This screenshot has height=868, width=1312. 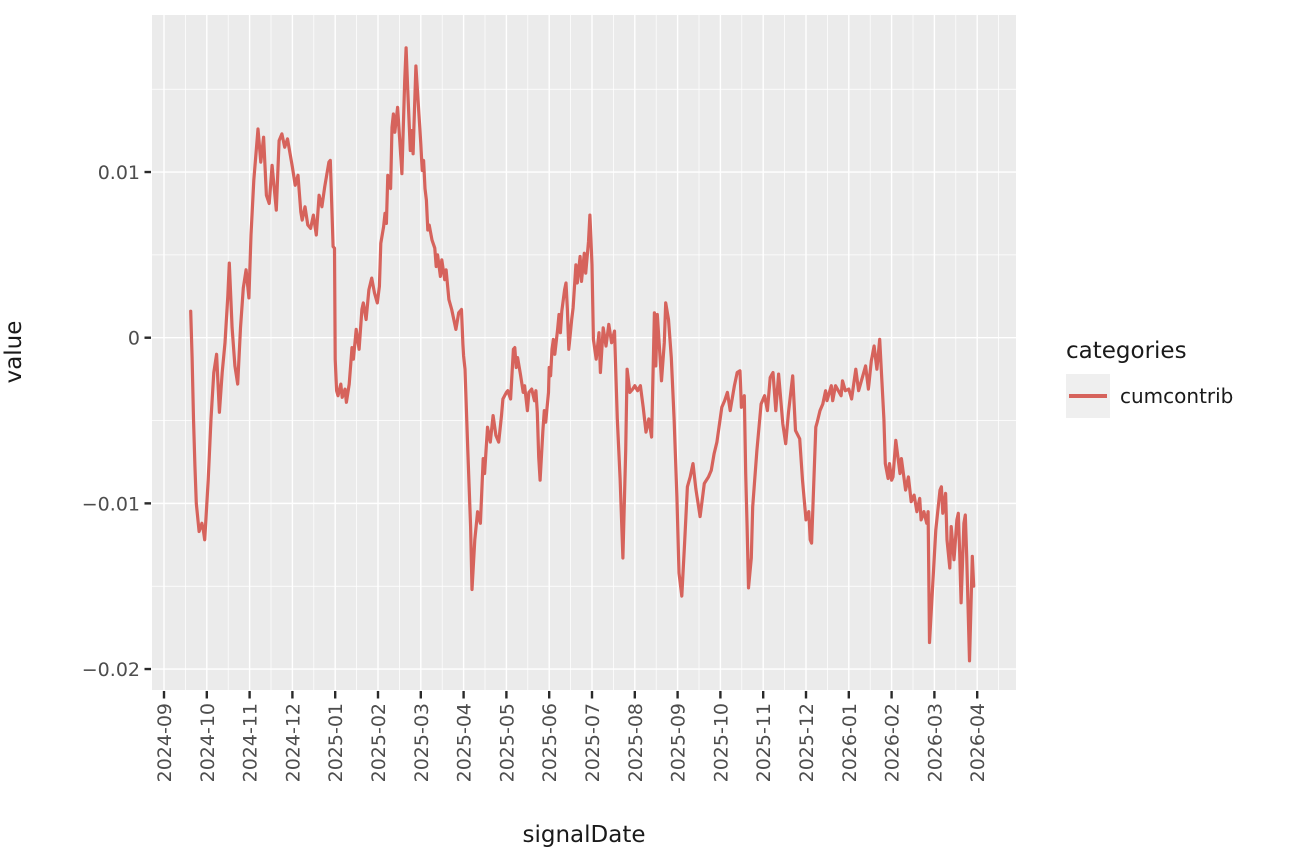 I want to click on x-tick-label: 2025-11, so click(x=764, y=742).